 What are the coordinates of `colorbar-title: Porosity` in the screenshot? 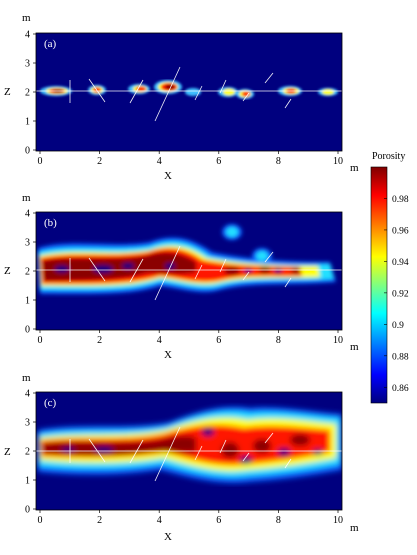 It's located at (388, 156).